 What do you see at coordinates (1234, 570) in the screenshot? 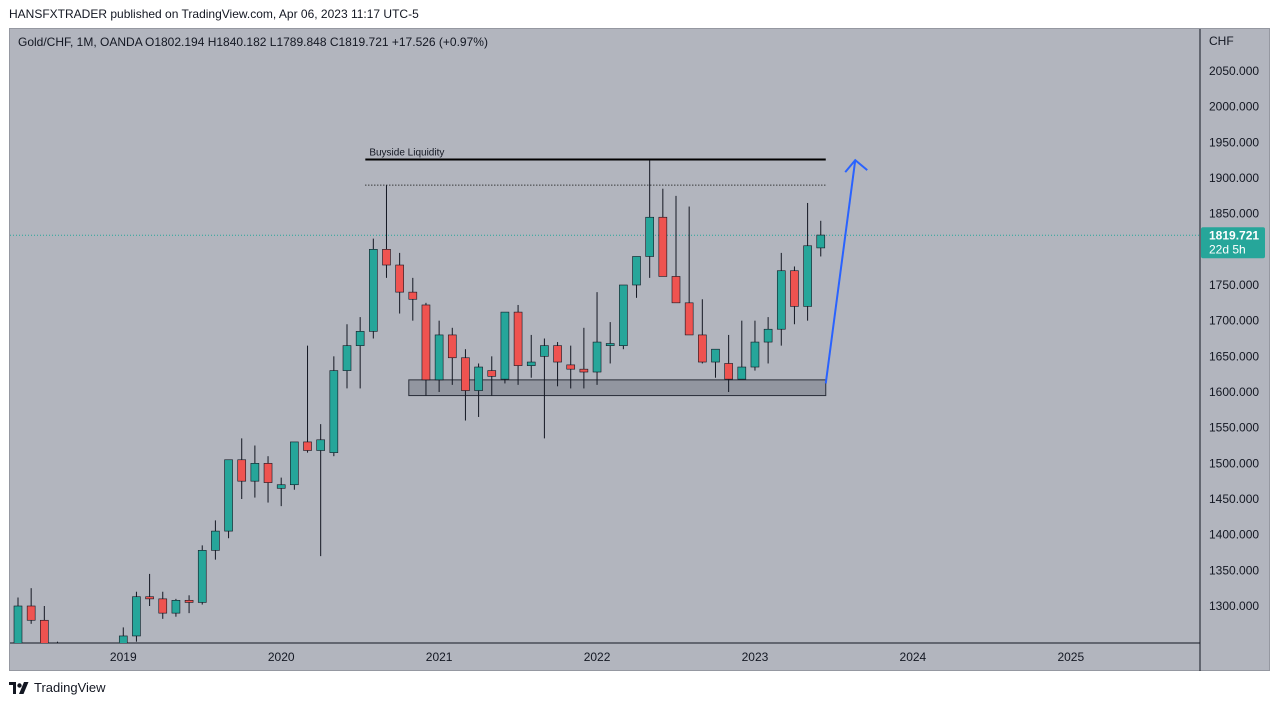
I see `price-tick-label: 1350.000` at bounding box center [1234, 570].